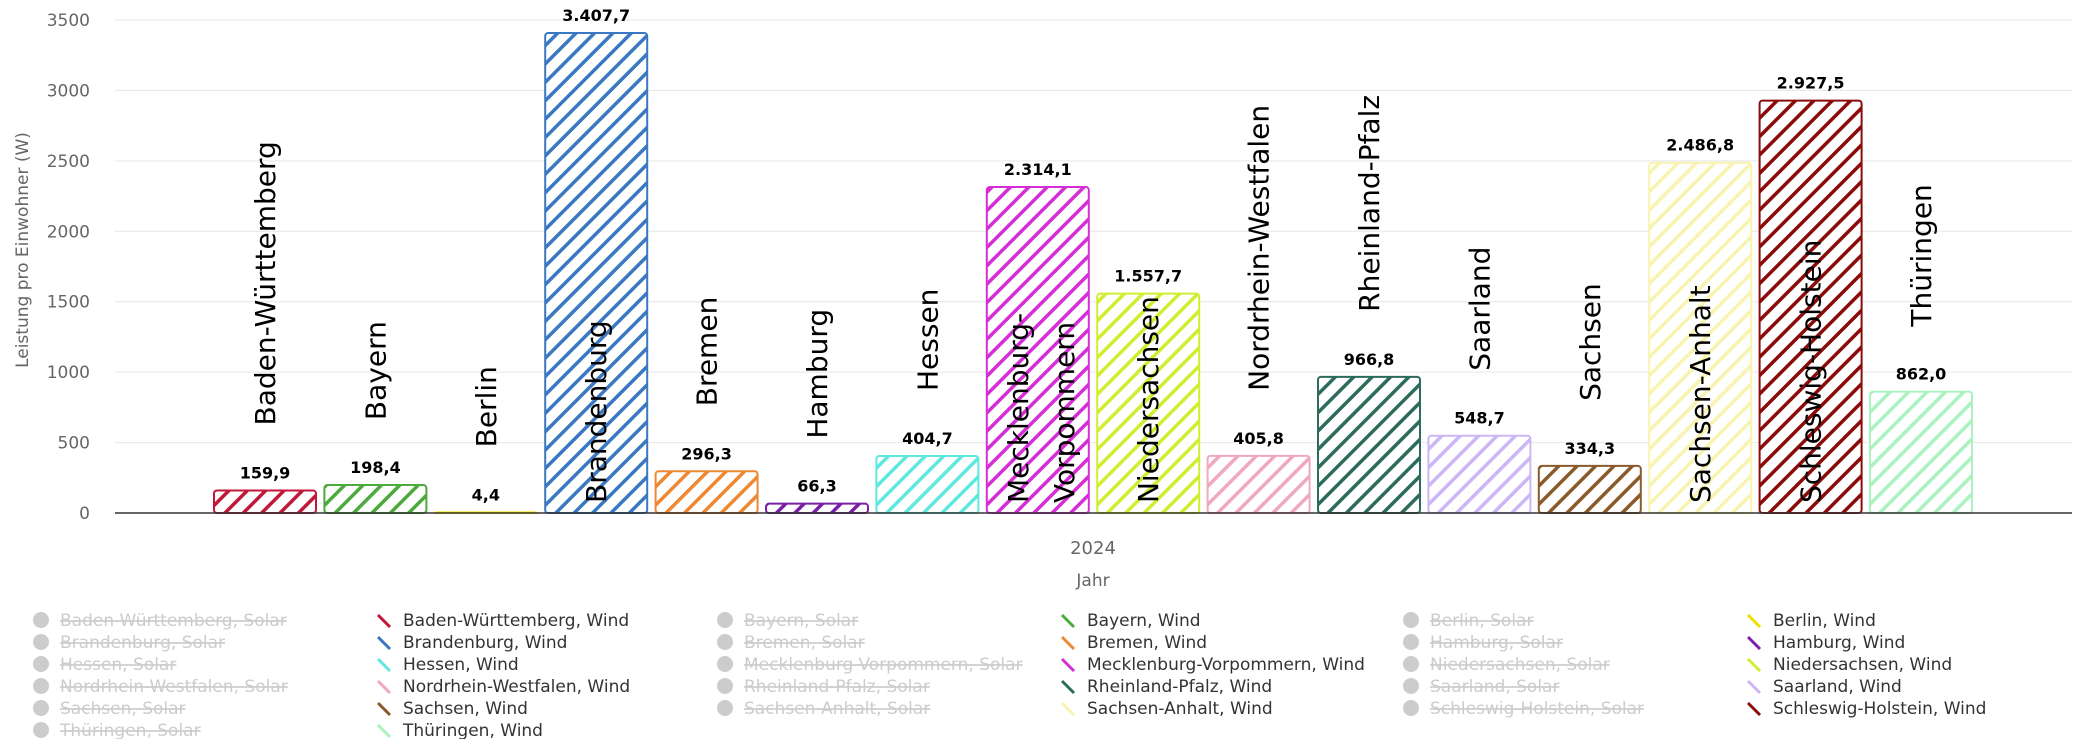 The width and height of the screenshot is (2080, 739). Describe the element at coordinates (516, 621) in the screenshot. I see `legend-label: Baden-Württemberg, Wind` at that location.